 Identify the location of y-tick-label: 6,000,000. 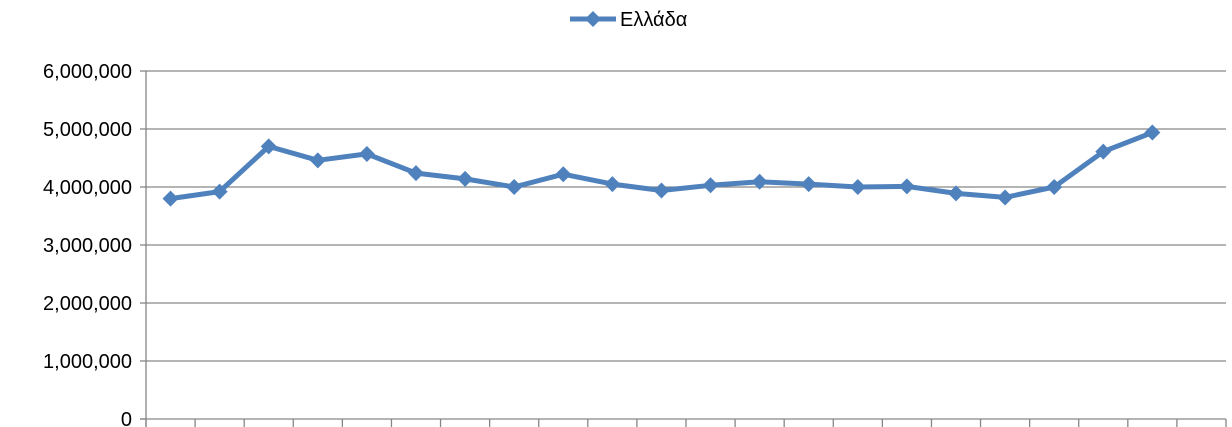
(87, 72).